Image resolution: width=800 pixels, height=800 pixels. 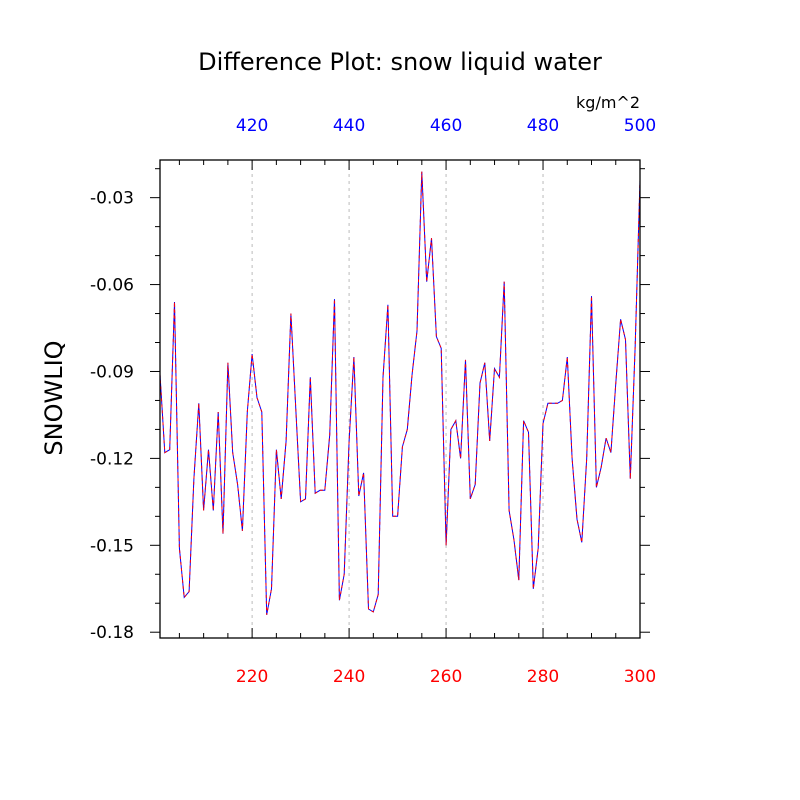 What do you see at coordinates (112, 633) in the screenshot?
I see `y-tick-label: -0.18` at bounding box center [112, 633].